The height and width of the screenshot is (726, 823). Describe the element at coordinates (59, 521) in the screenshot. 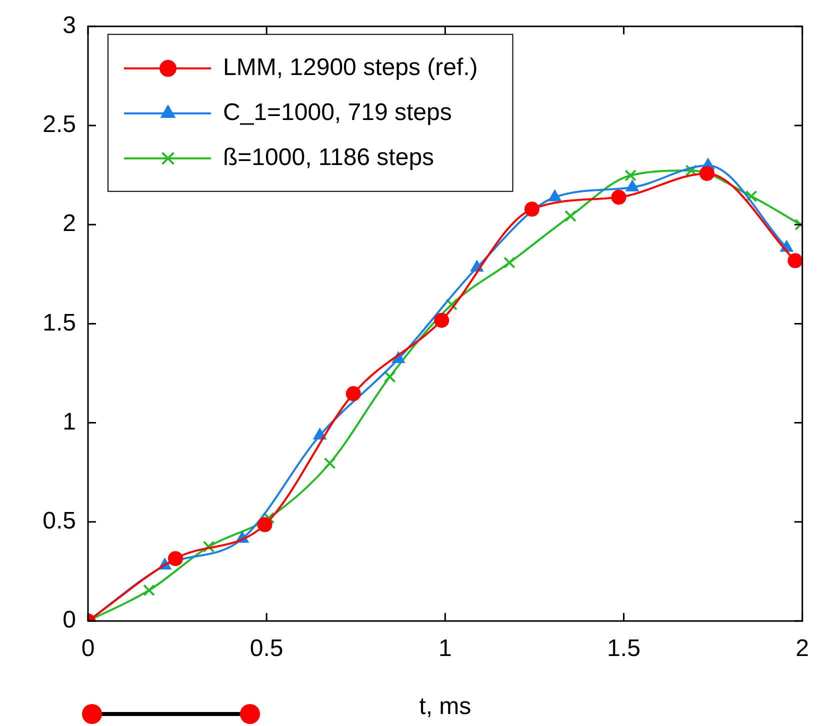

I see `y-tick-label: 0.5` at that location.